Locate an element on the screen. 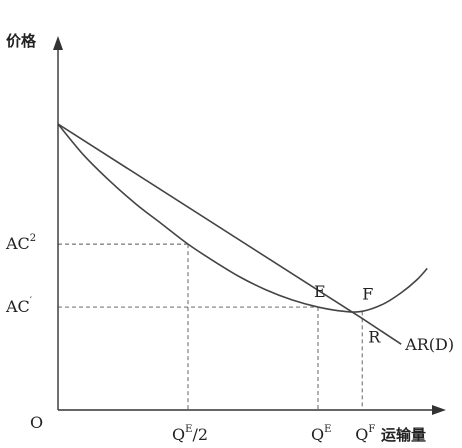 The width and height of the screenshot is (462, 448). origin-label: O is located at coordinates (36, 422).